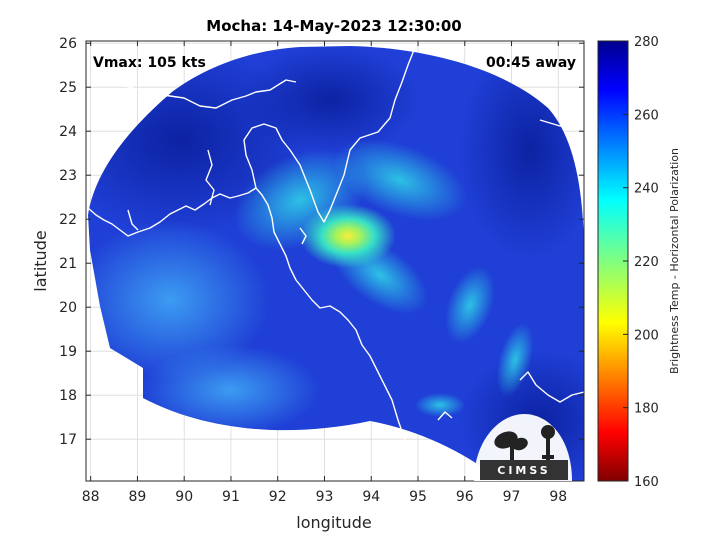 This screenshot has height=540, width=720. What do you see at coordinates (91, 497) in the screenshot?
I see `x-tick-label: 88` at bounding box center [91, 497].